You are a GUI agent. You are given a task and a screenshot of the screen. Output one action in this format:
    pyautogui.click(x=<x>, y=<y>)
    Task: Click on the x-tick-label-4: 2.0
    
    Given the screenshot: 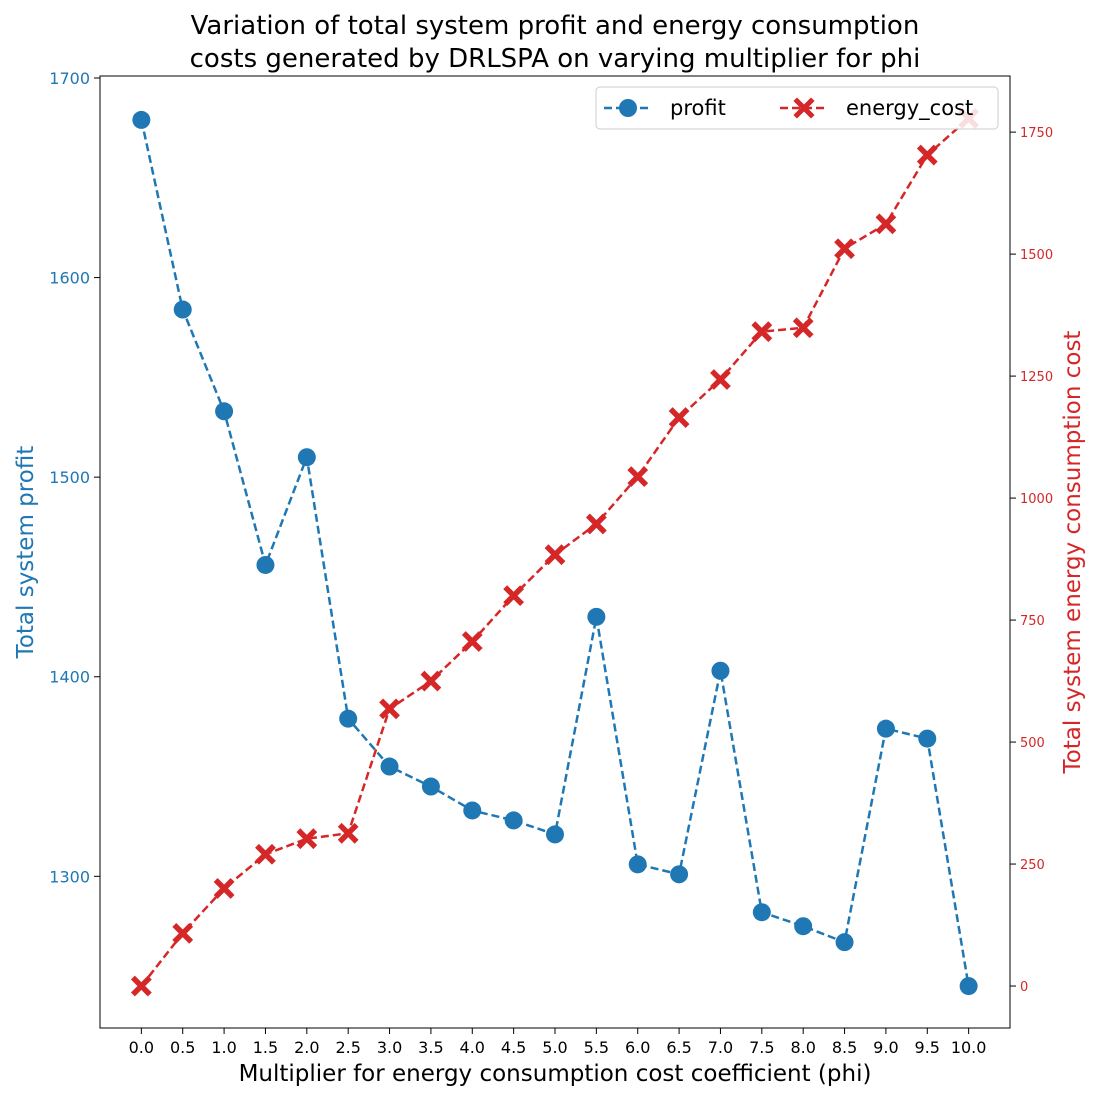 What is the action you would take?
    pyautogui.click(x=306, y=1047)
    